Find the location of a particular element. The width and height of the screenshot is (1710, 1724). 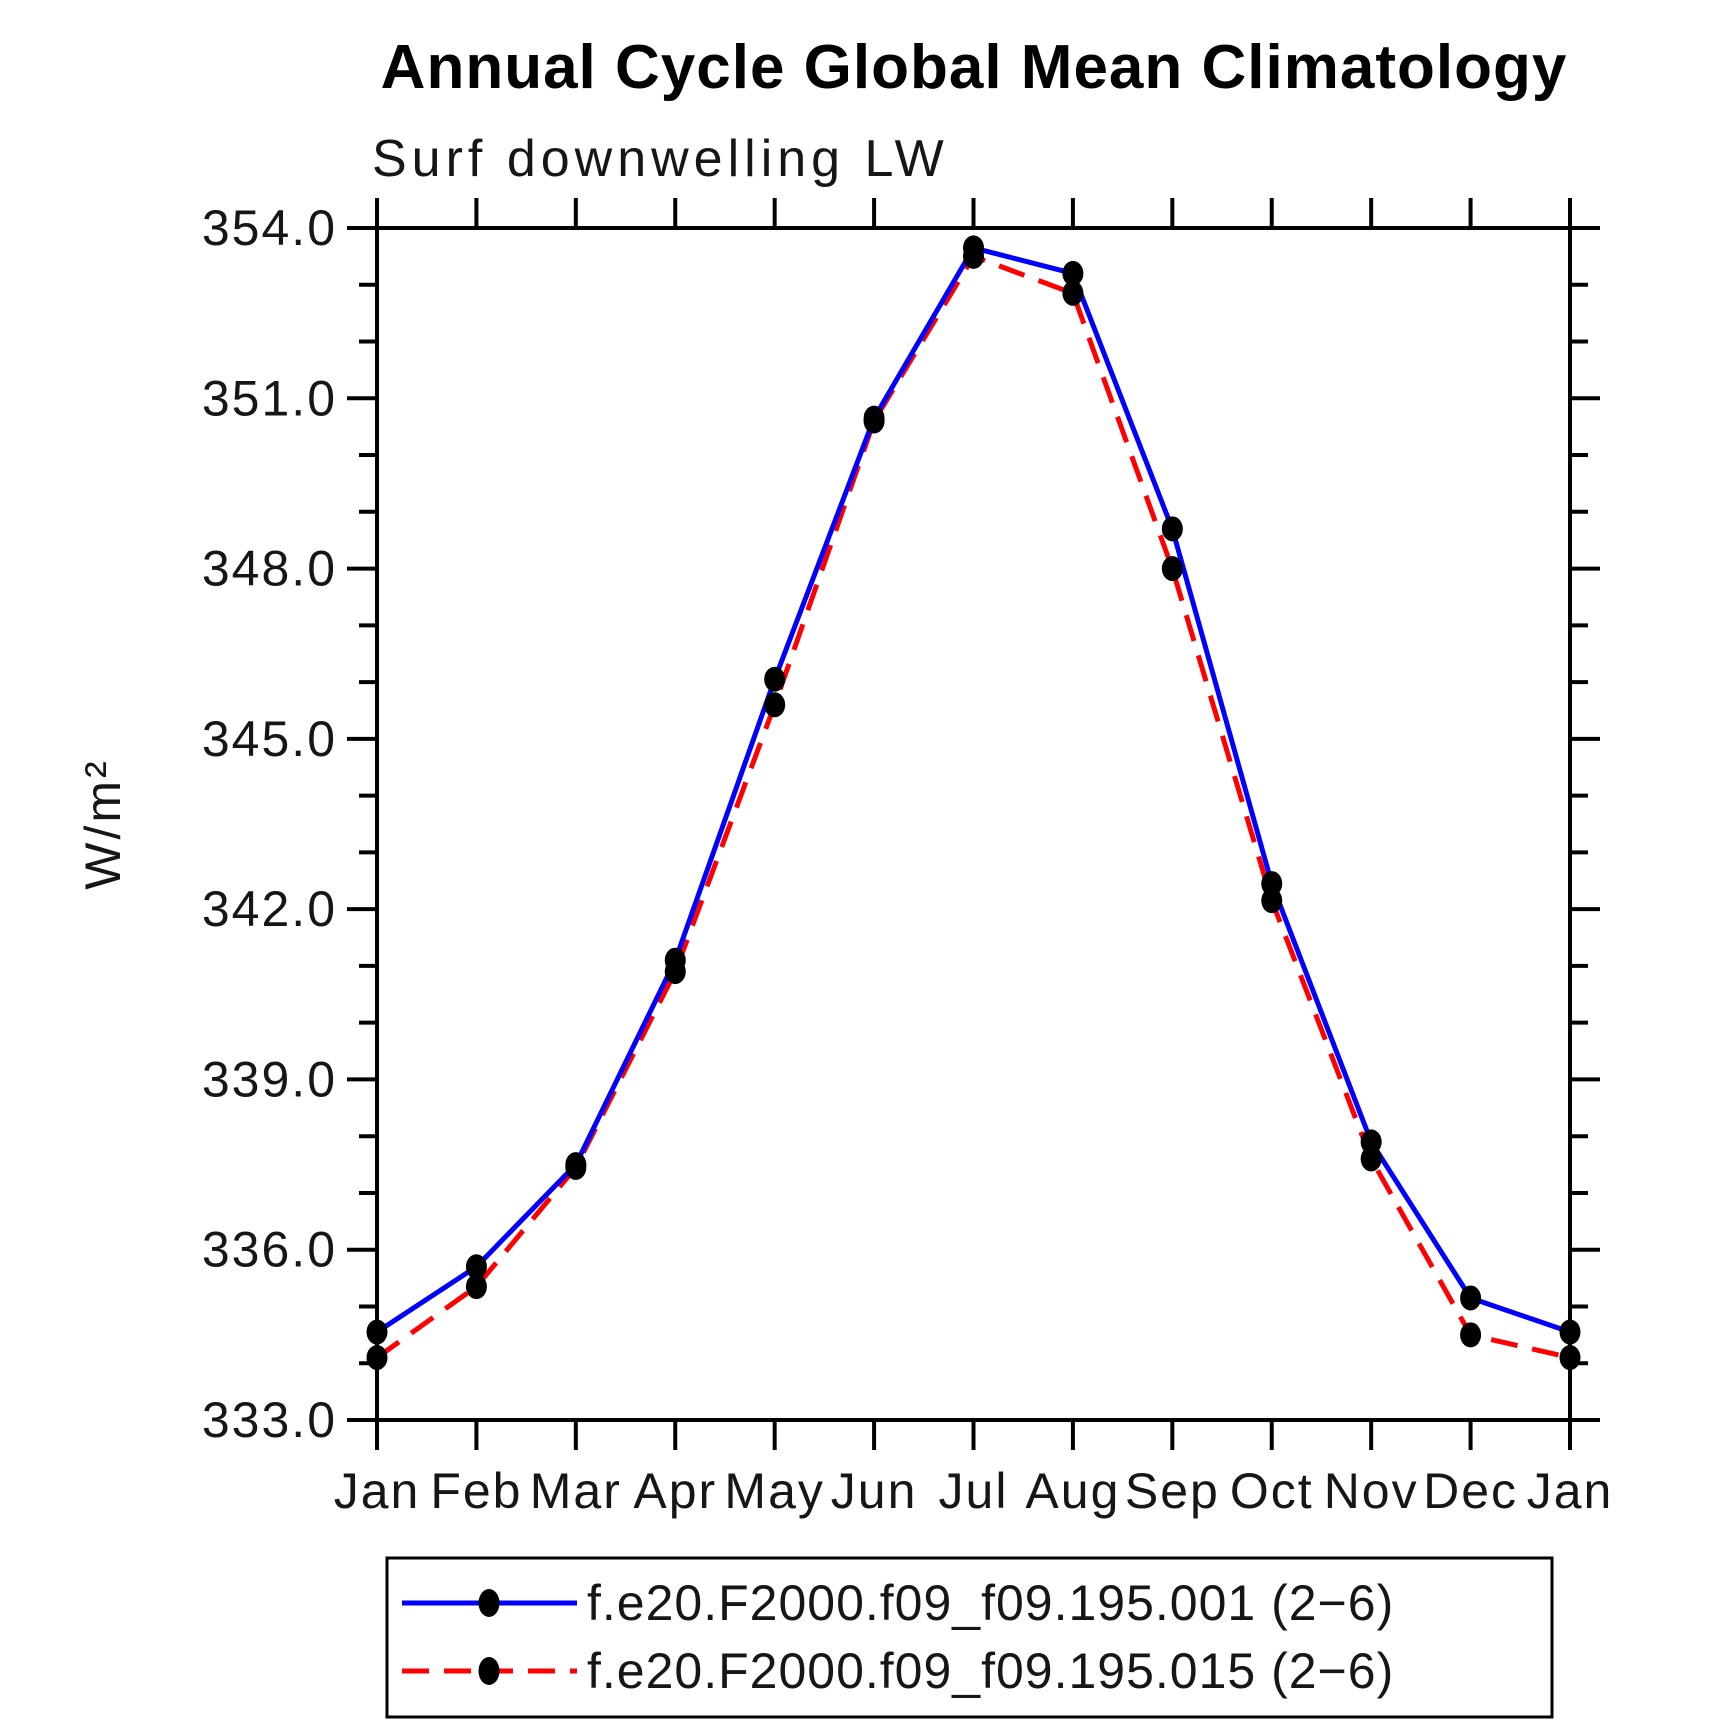

y-tick-label: 354.0 is located at coordinates (269, 228).